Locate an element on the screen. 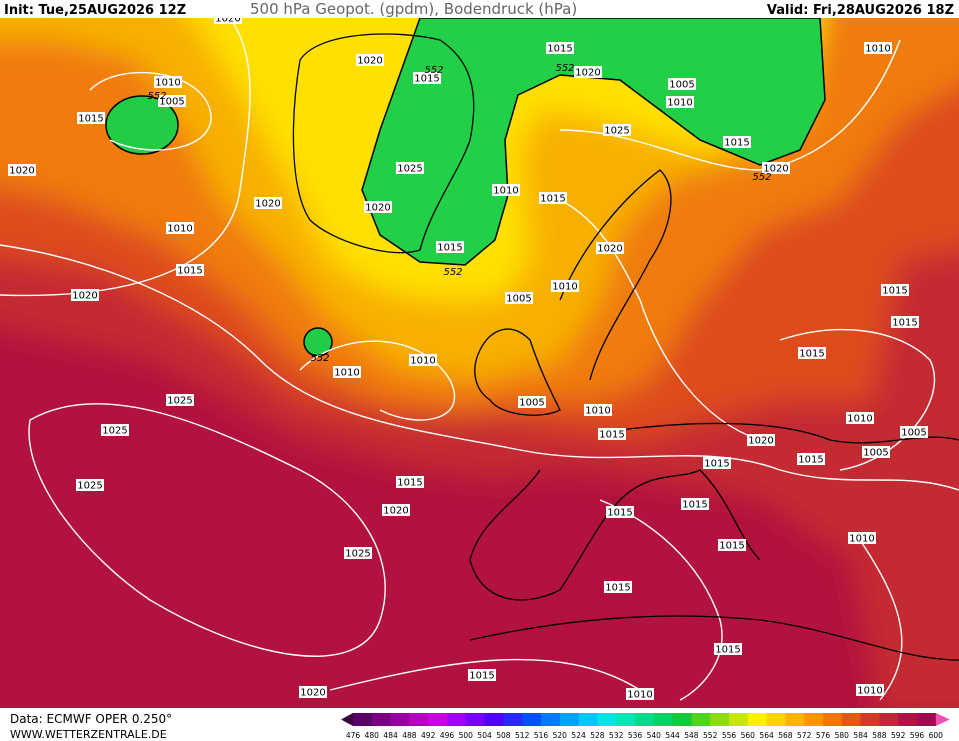  cut-off-low is located at coordinates (318, 342).